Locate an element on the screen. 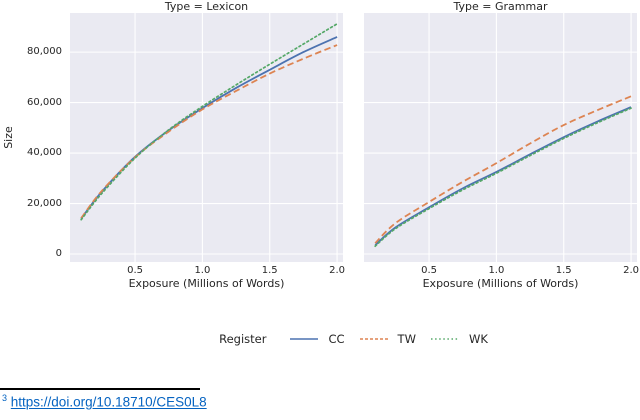  footnote: 3 https://doi.org/10.18710/CES0L8 is located at coordinates (104, 401).